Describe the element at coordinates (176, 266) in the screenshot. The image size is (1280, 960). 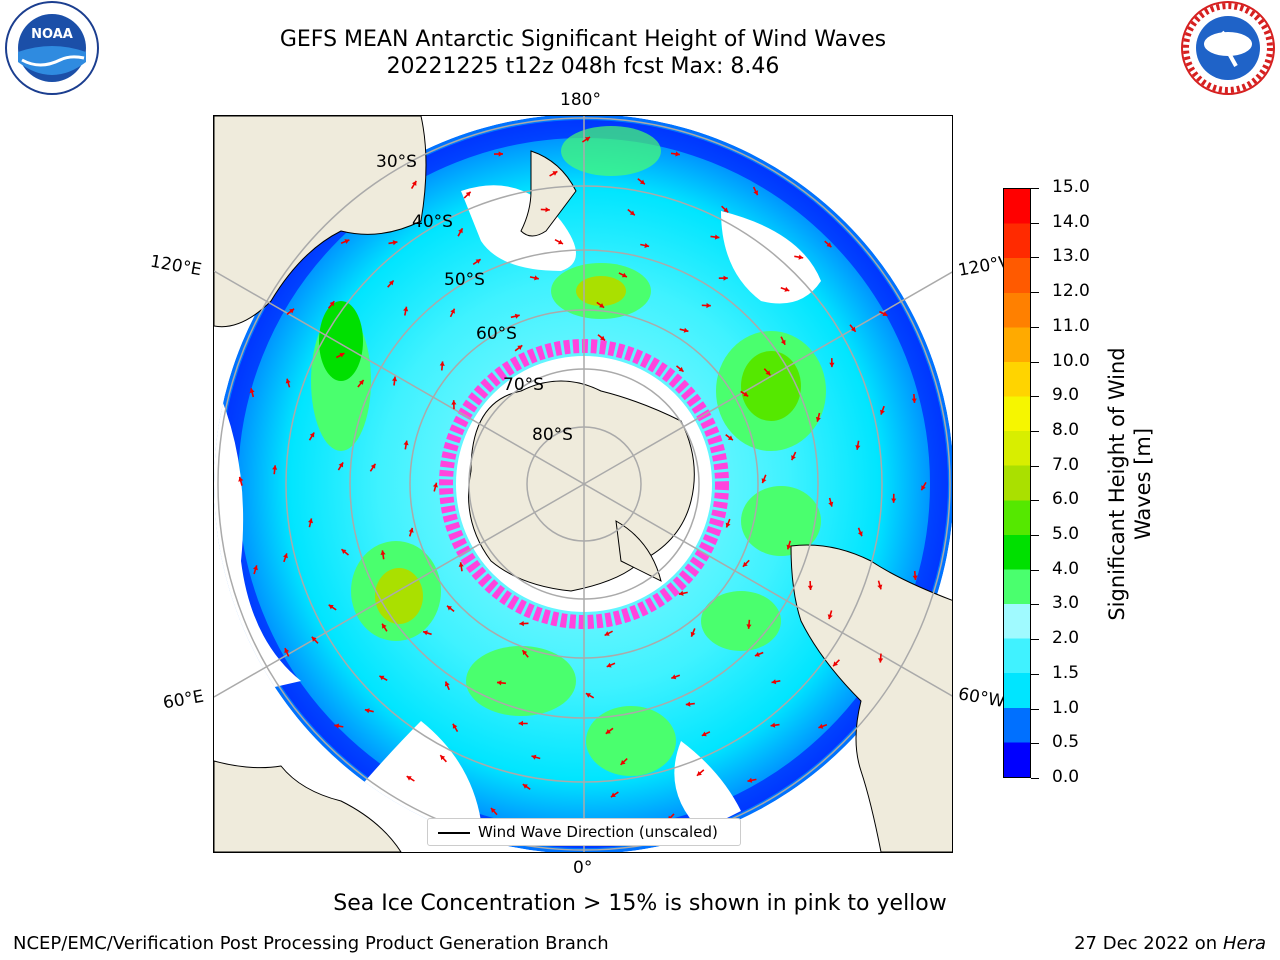
I see `lon-label-upper-left: 120°E` at that location.